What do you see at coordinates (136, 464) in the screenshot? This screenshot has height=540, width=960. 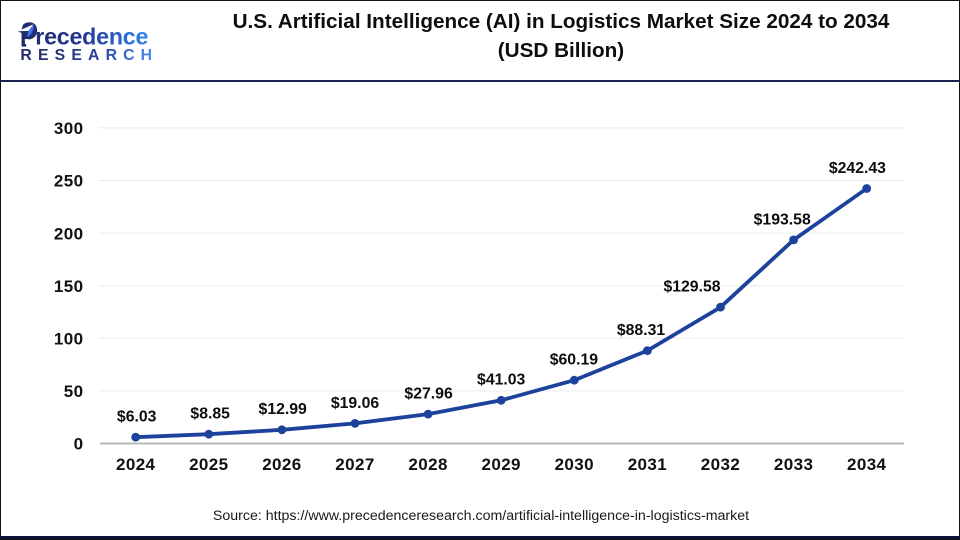 I see `svg-text: 2024` at bounding box center [136, 464].